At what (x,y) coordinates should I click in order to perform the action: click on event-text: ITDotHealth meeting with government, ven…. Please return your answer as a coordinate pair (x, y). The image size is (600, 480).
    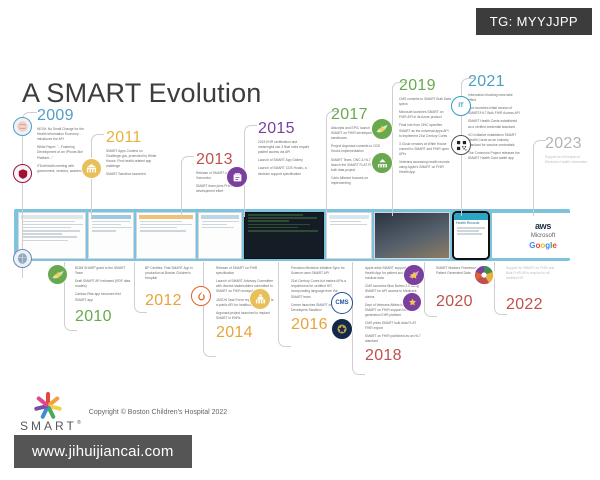
    Looking at the image, I should click on (61, 168).